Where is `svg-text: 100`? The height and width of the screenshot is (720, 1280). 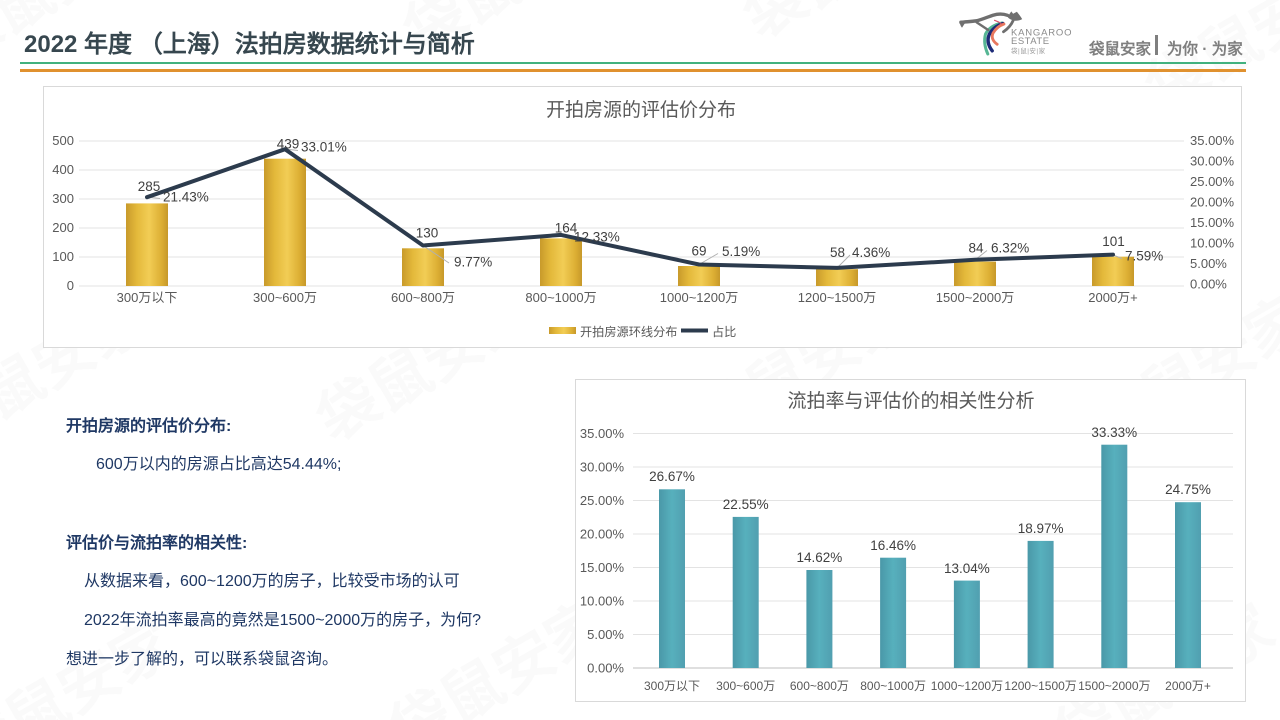
svg-text: 100 is located at coordinates (63, 256).